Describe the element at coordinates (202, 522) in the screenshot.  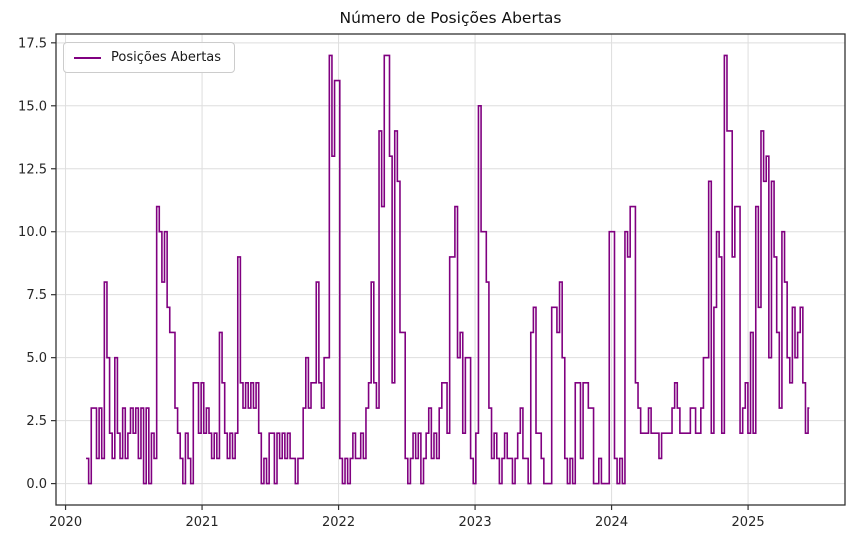
I see `x-tick-label: 2021` at that location.